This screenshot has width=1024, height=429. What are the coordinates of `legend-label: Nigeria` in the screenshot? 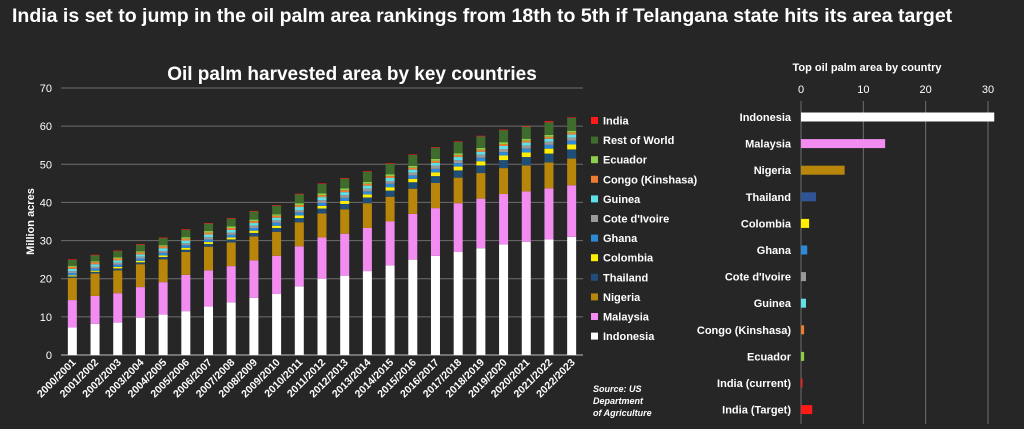 It's located at (622, 298).